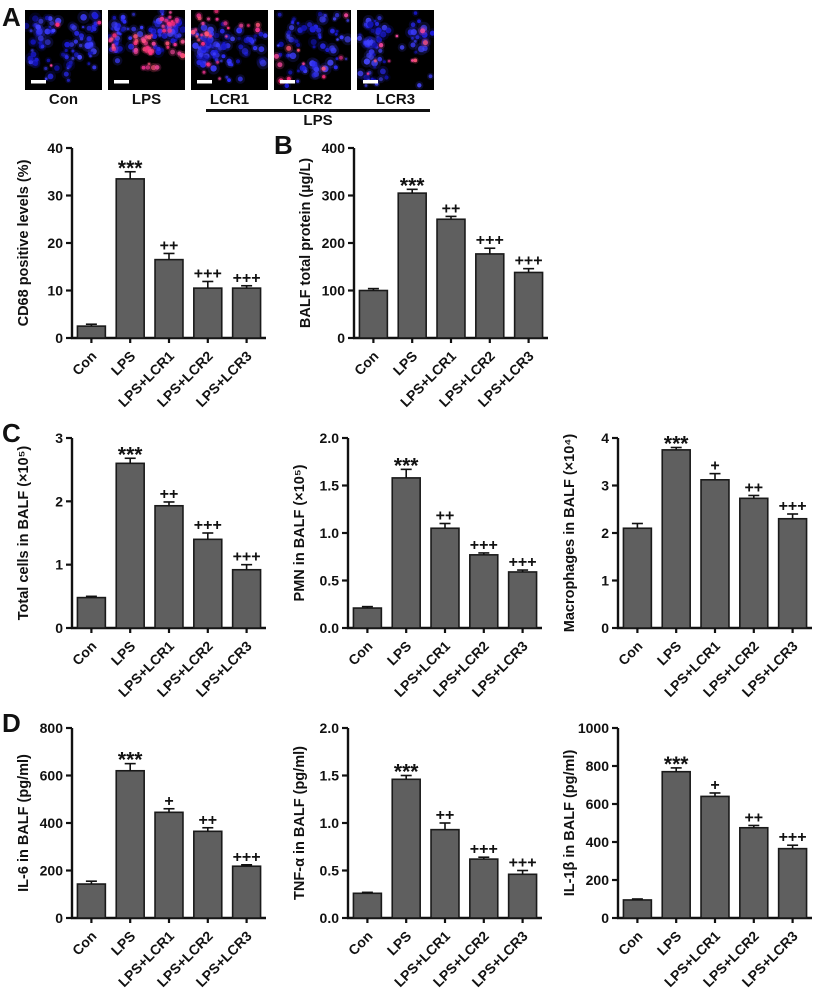 This screenshot has height=1000, width=826. What do you see at coordinates (11, 17) in the screenshot?
I see `panel-label-a: A` at bounding box center [11, 17].